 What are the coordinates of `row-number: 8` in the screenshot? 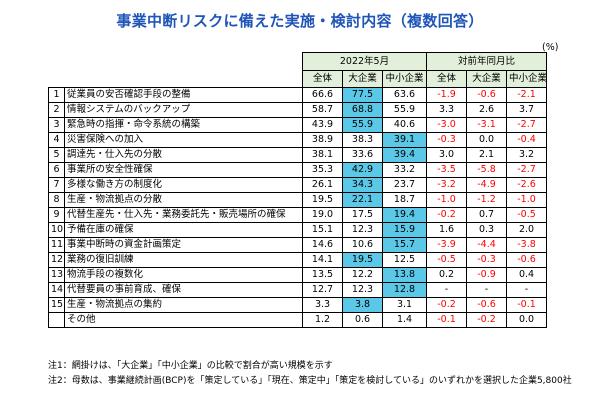 It's located at (56, 200).